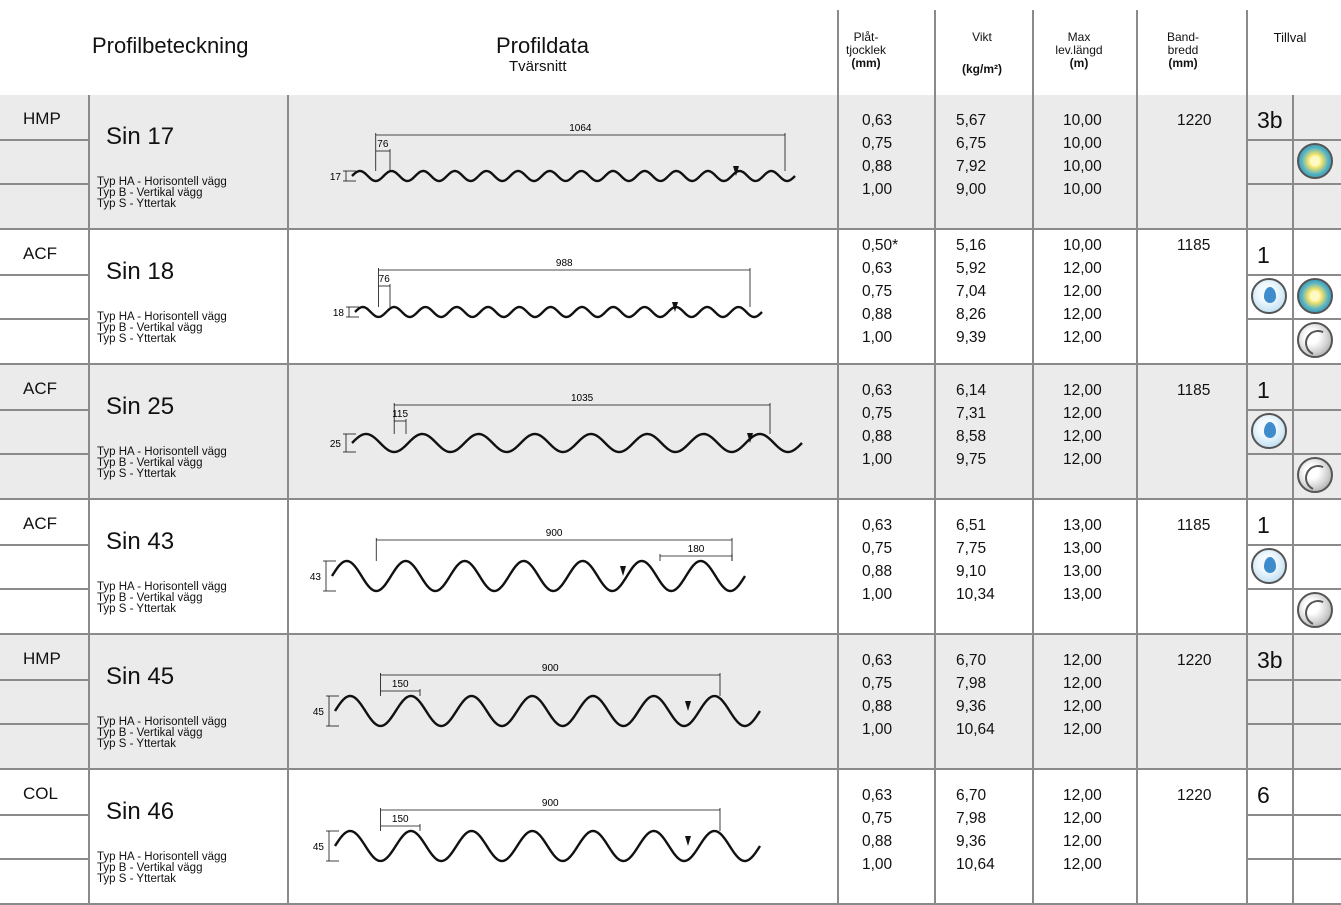 This screenshot has height=905, width=1341. I want to click on col-header-length-unit: (m), so click(1079, 63).